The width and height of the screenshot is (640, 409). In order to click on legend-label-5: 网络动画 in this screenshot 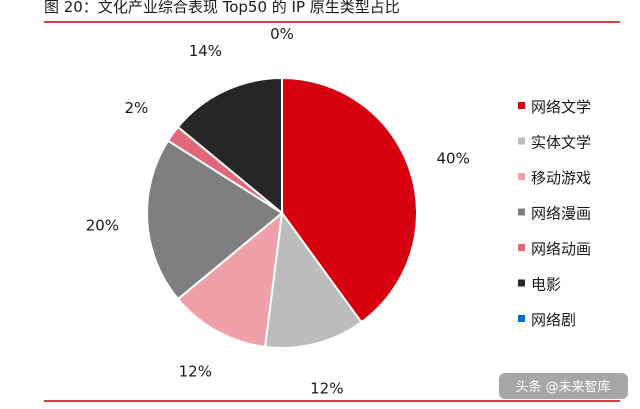, I will do `click(561, 249)`.